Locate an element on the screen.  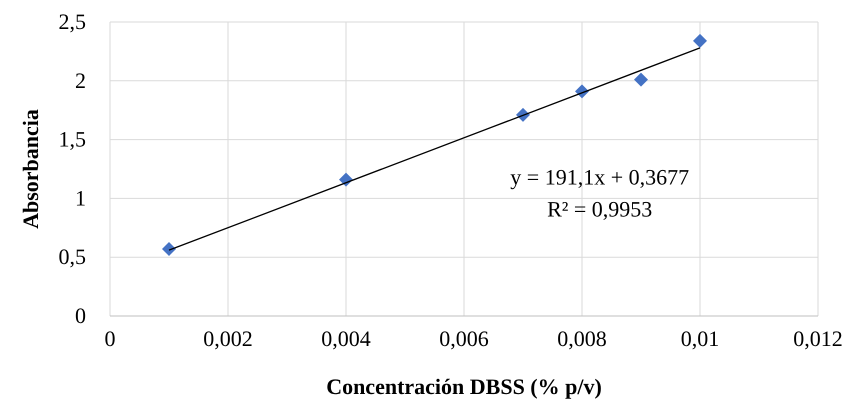
y-tick-label: 0 is located at coordinates (80, 315).